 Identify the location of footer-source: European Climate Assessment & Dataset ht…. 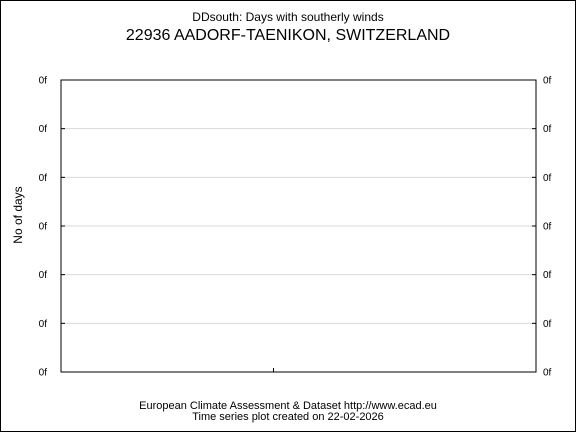
(288, 406).